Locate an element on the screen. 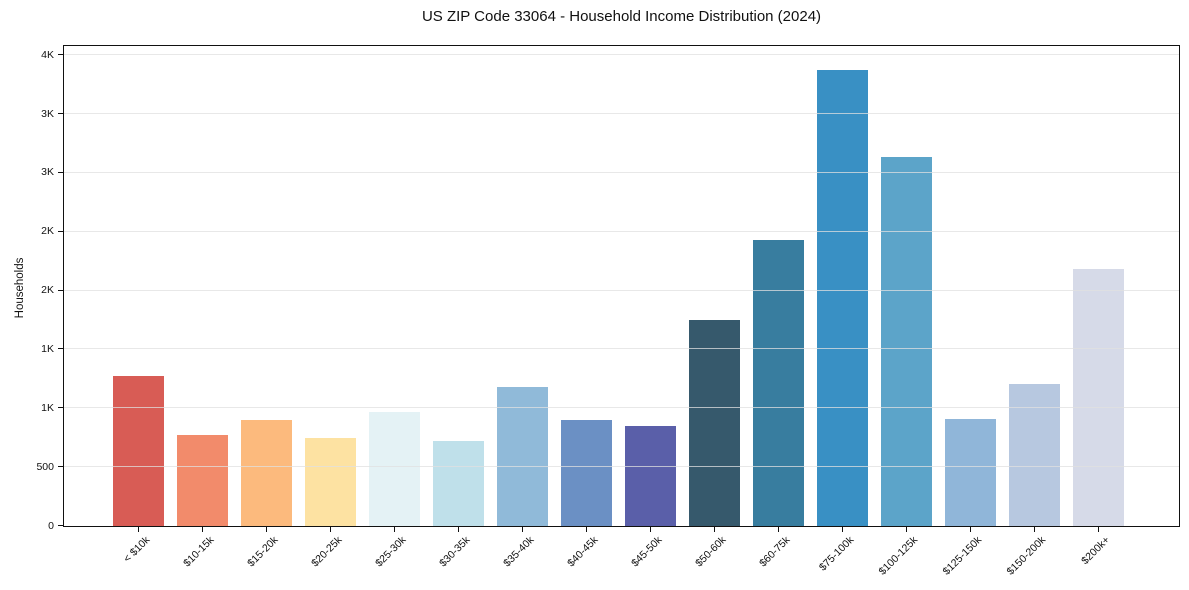 The height and width of the screenshot is (590, 1189). y-tick-label: 500 is located at coordinates (45, 466).